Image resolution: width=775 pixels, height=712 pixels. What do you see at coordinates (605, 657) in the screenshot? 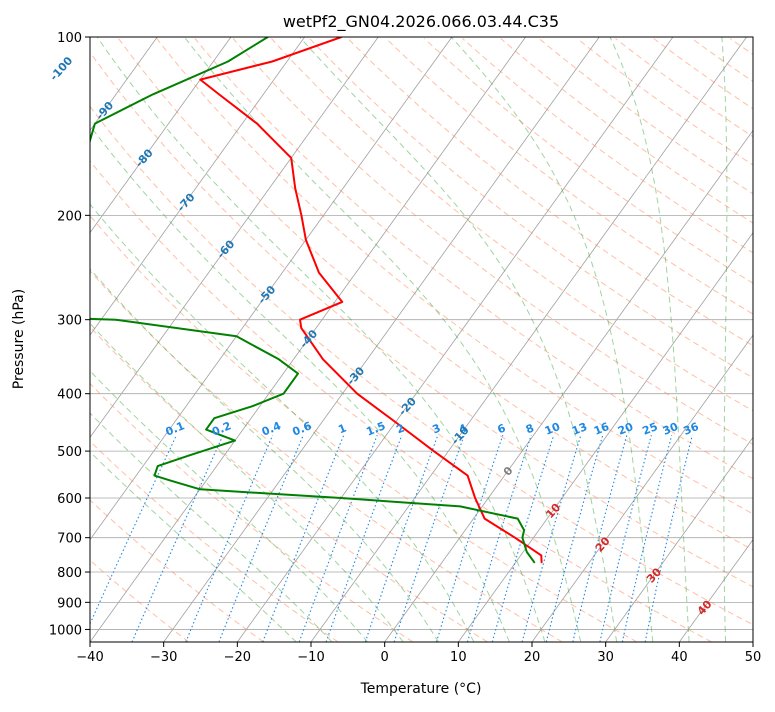
I see `x-tick-label: 30` at bounding box center [605, 657].